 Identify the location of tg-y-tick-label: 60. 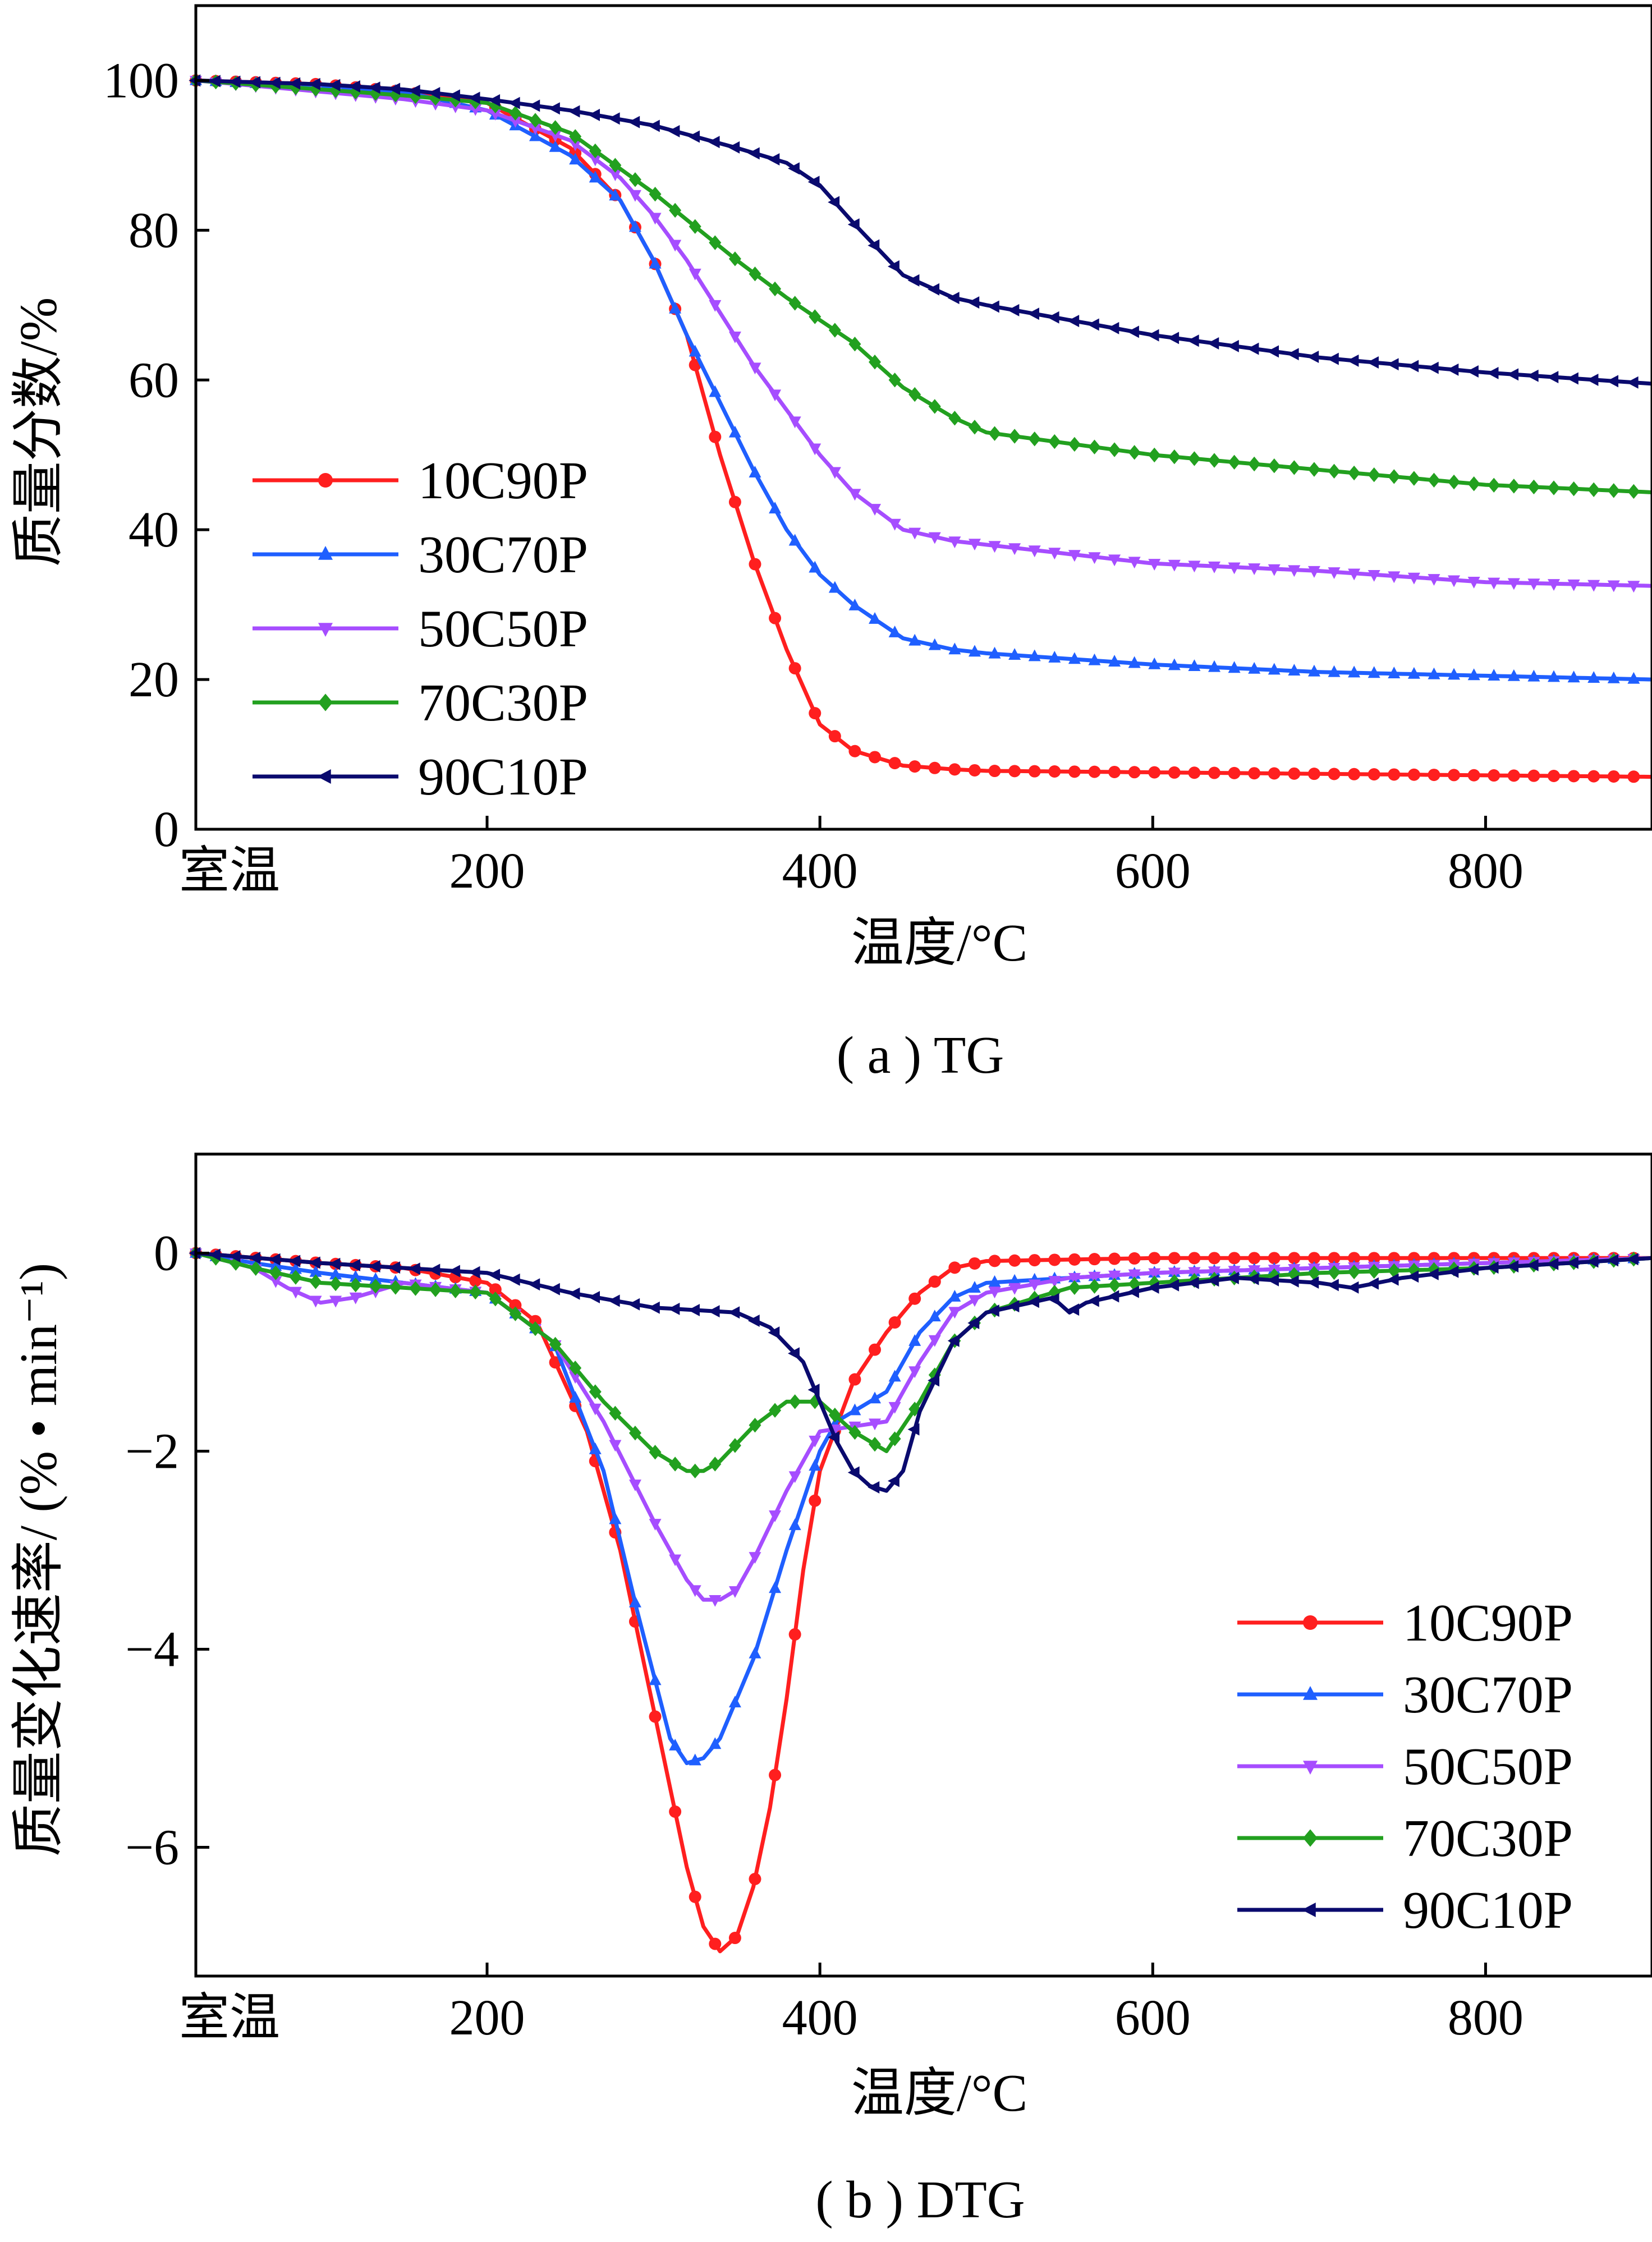
(154, 380).